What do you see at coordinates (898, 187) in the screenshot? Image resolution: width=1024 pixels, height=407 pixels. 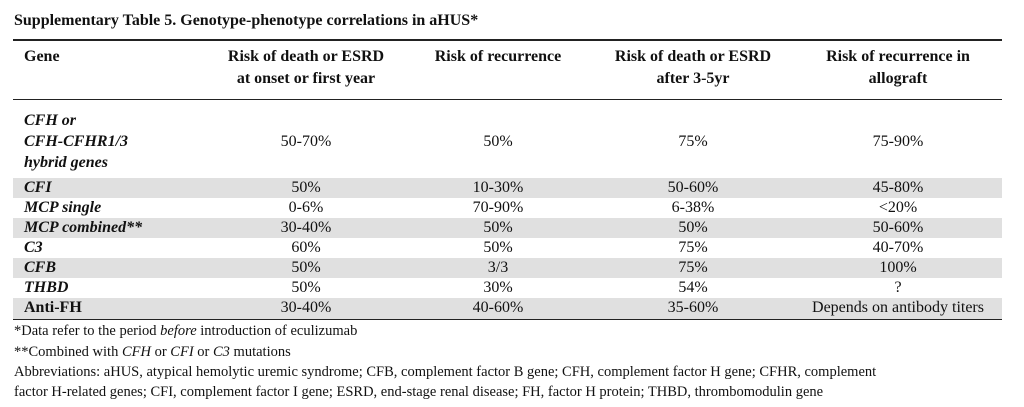 I see `value-cell: 45-80%` at bounding box center [898, 187].